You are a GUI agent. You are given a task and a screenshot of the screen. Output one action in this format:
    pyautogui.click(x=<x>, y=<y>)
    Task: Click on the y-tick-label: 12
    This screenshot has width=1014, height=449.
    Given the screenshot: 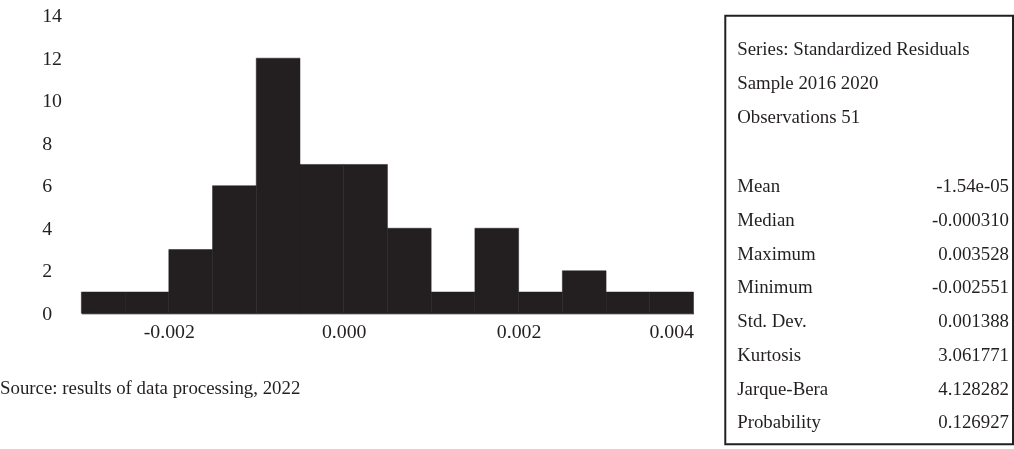 What is the action you would take?
    pyautogui.click(x=52, y=57)
    